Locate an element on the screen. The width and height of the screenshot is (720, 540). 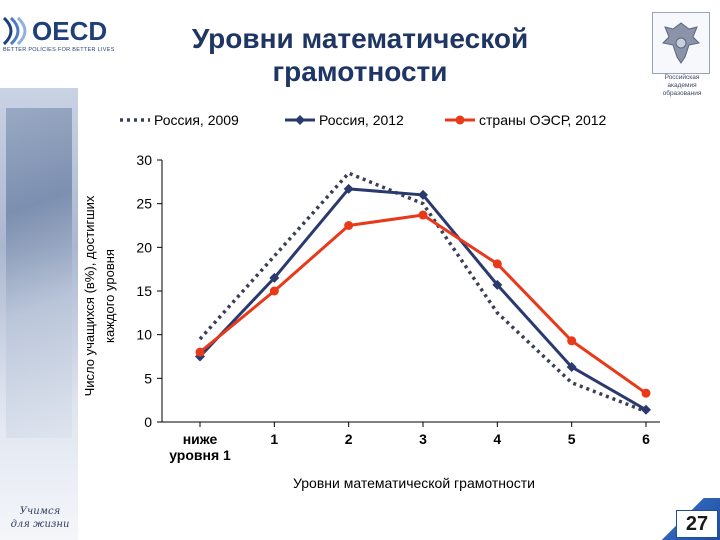
double-eagle-icon is located at coordinates (681, 43).